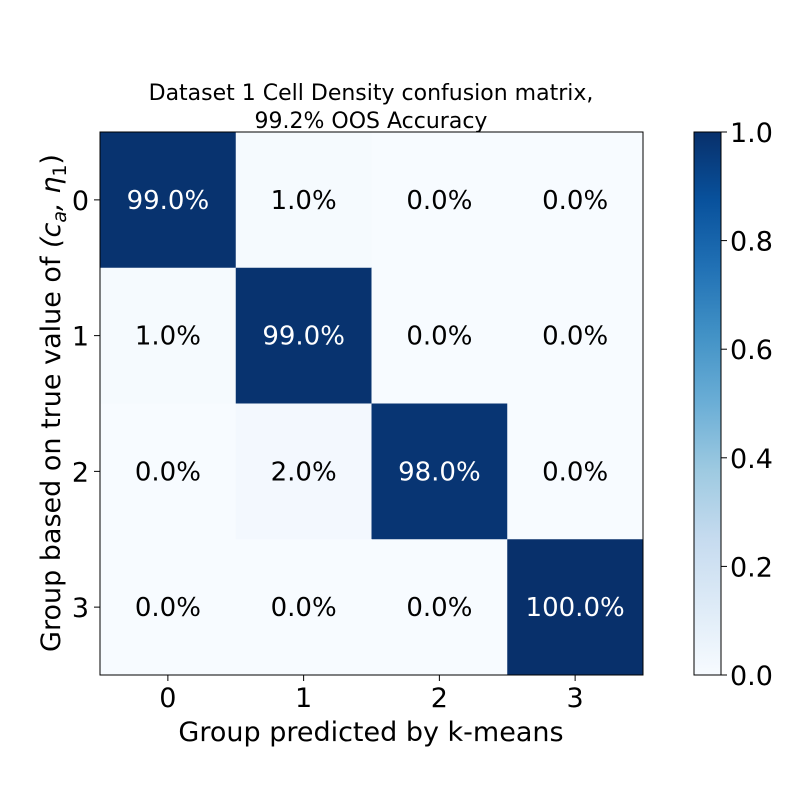  I want to click on heatmap-cell-r2-c2, so click(439, 471).